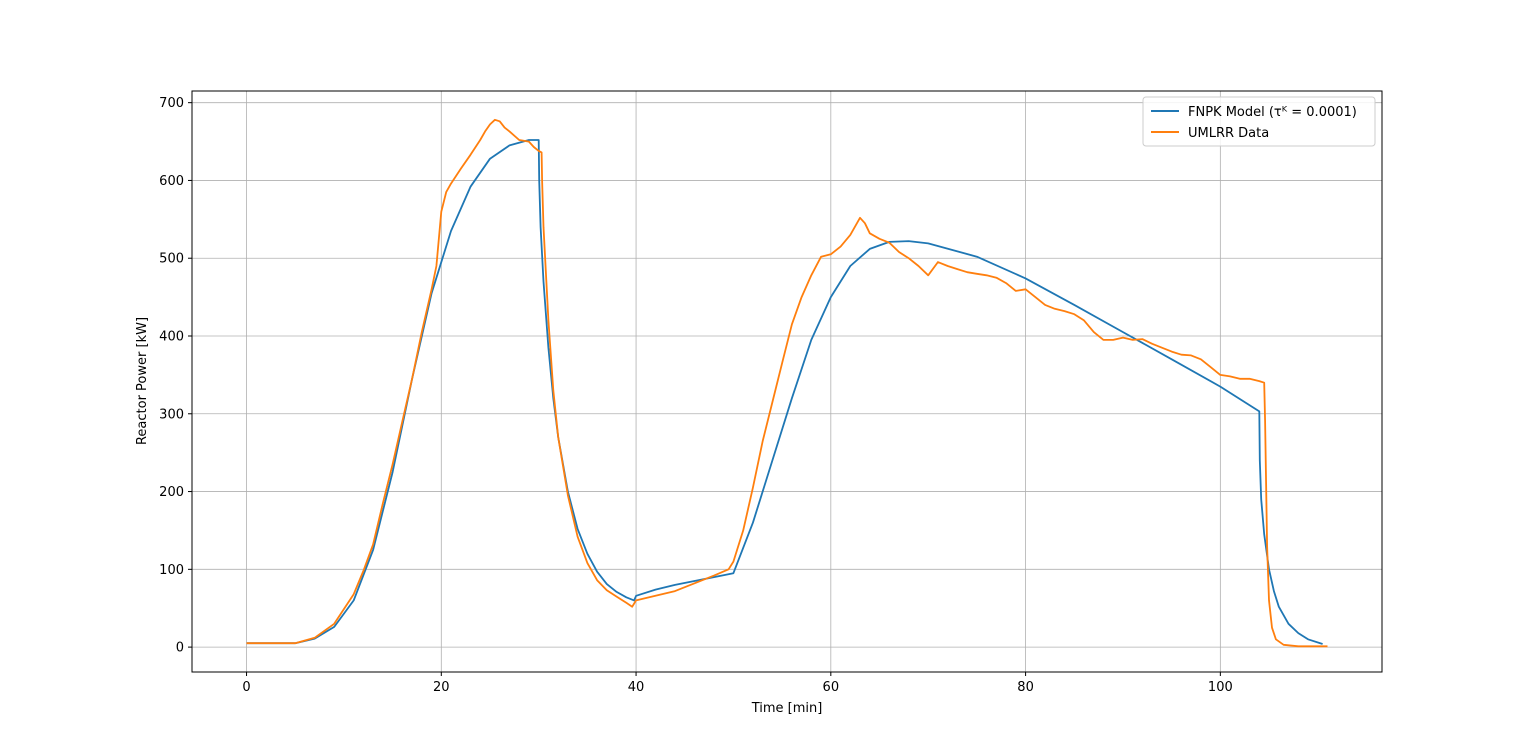 This screenshot has width=1536, height=754. Describe the element at coordinates (1272, 112) in the screenshot. I see `legend-label-fnpk: FNPK Model (τᴷ = 0.0001)` at that location.